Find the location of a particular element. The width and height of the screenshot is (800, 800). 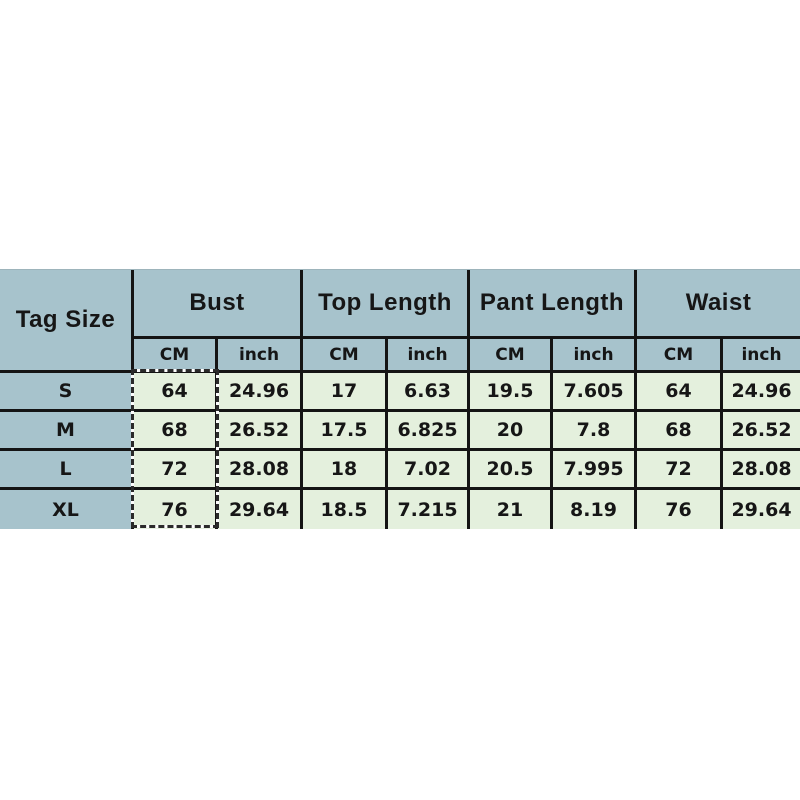

column-group-waist: Waist is located at coordinates (718, 304).